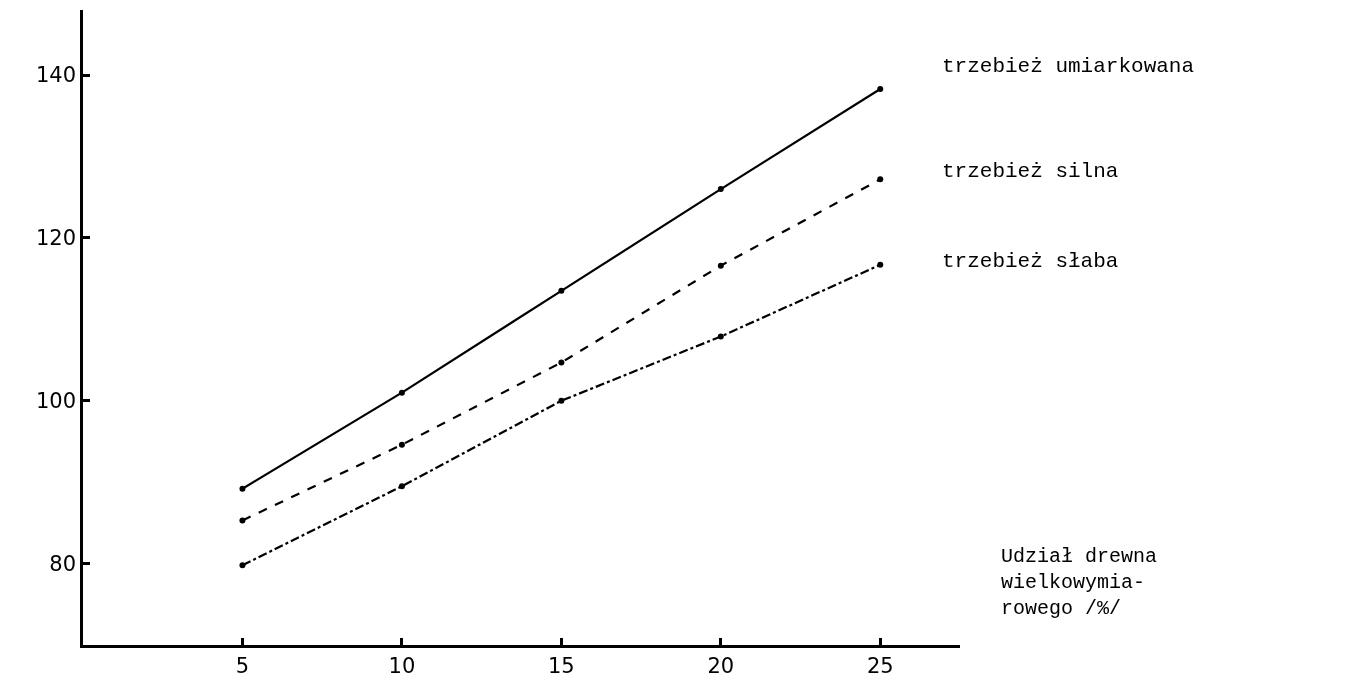 The height and width of the screenshot is (683, 1372). Describe the element at coordinates (561, 665) in the screenshot. I see `x-tick-label: 15` at that location.